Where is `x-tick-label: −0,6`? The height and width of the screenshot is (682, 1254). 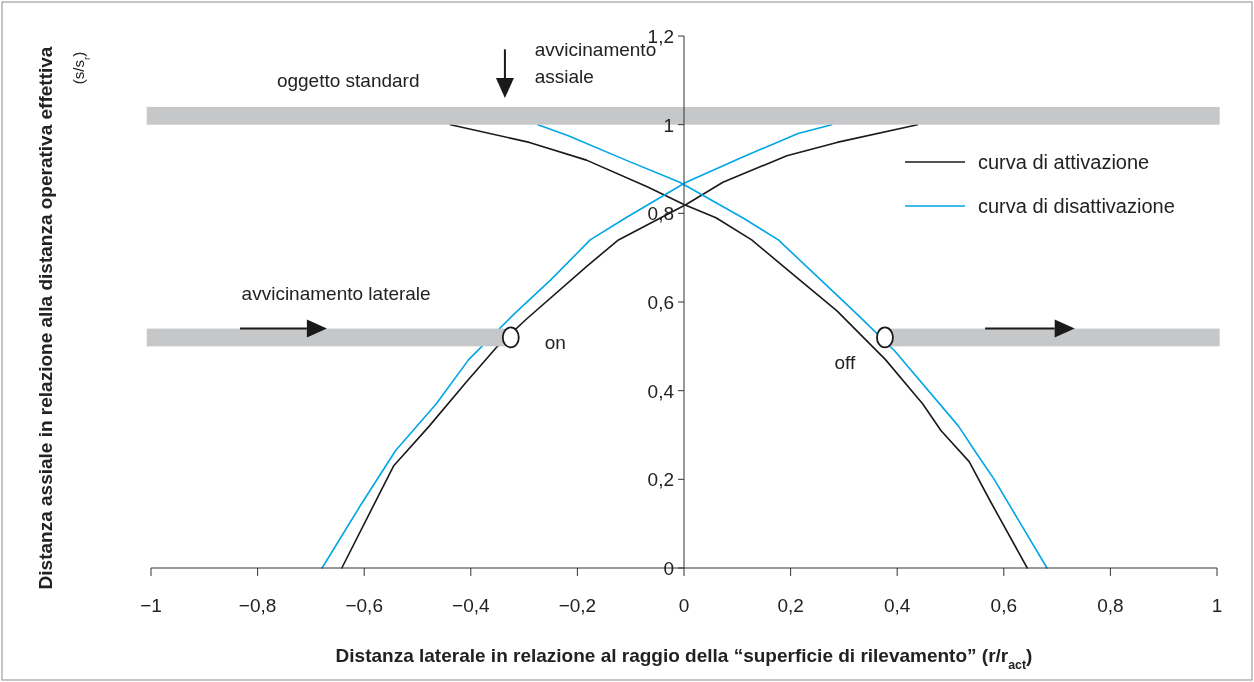 x-tick-label: −0,6 is located at coordinates (364, 605).